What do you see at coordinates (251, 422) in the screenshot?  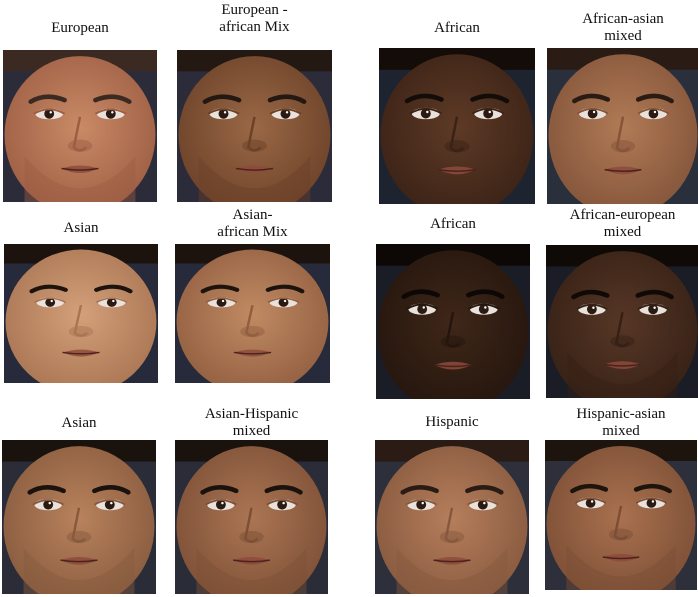 I see `caption: Asian-Hispanic mixed` at bounding box center [251, 422].